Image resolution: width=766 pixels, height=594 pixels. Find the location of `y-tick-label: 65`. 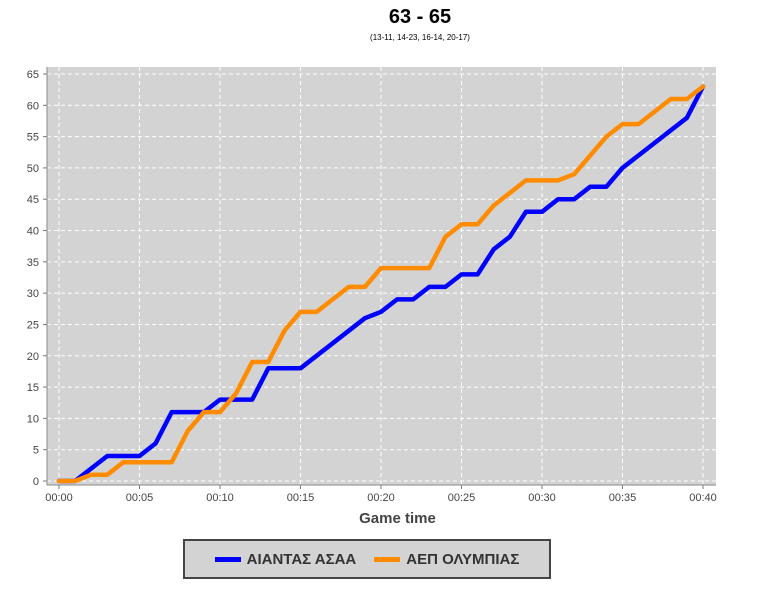

y-tick-label: 65 is located at coordinates (33, 75).